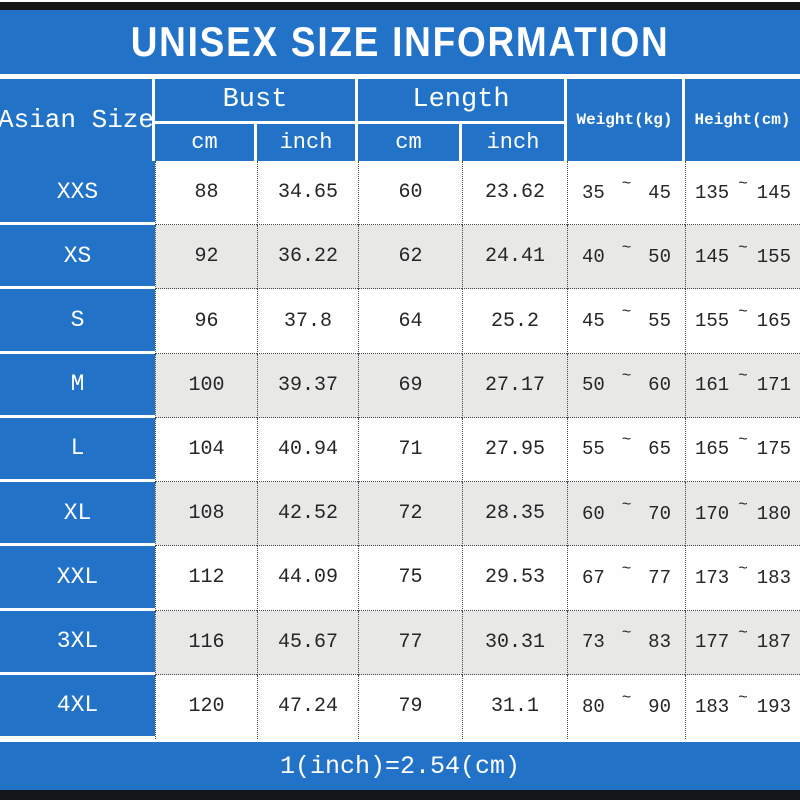  I want to click on cell-weight-range: 73 ~ 83, so click(626, 642).